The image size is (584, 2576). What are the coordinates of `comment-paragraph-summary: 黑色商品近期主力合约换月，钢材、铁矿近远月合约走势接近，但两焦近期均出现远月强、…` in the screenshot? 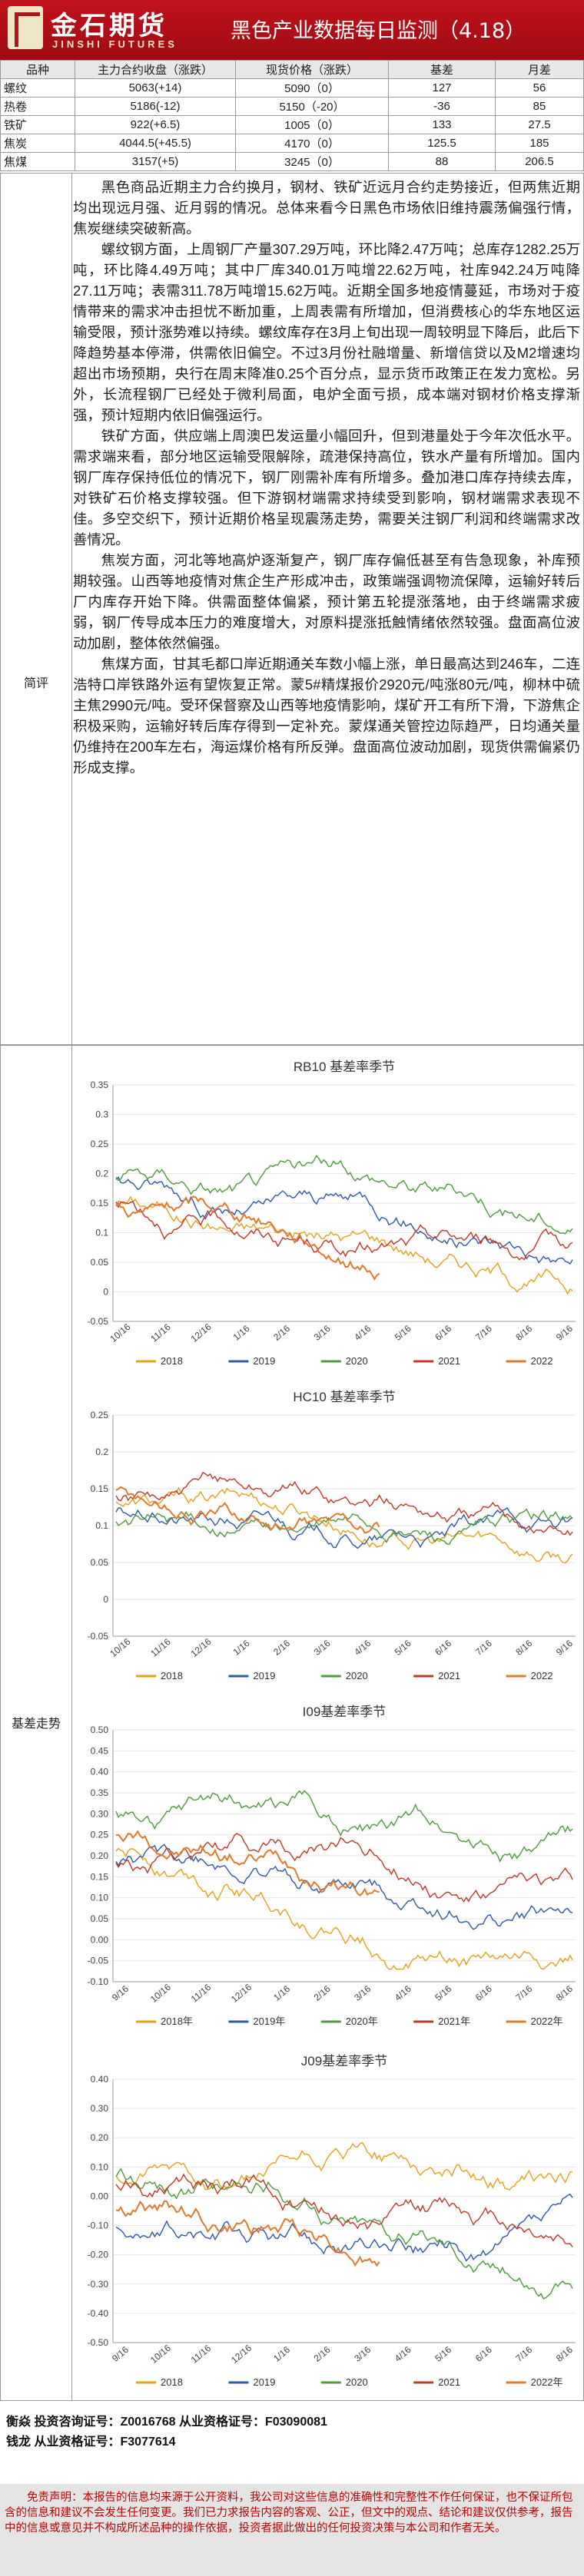 It's located at (326, 208).